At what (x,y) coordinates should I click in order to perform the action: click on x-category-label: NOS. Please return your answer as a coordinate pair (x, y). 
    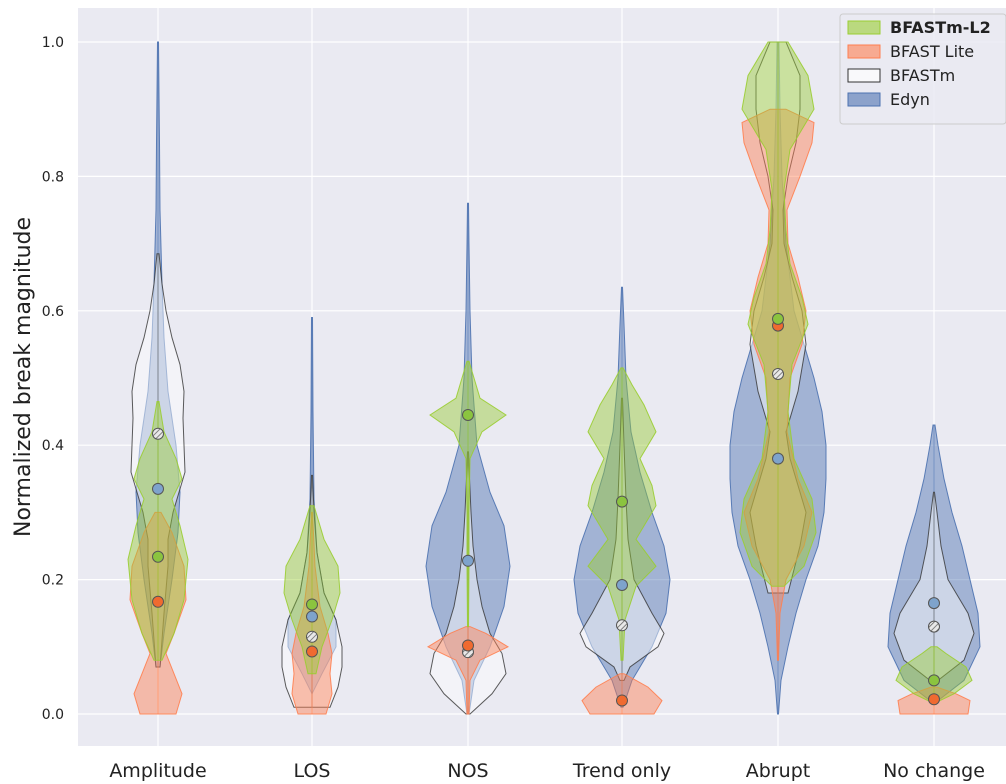
    Looking at the image, I should click on (467, 771).